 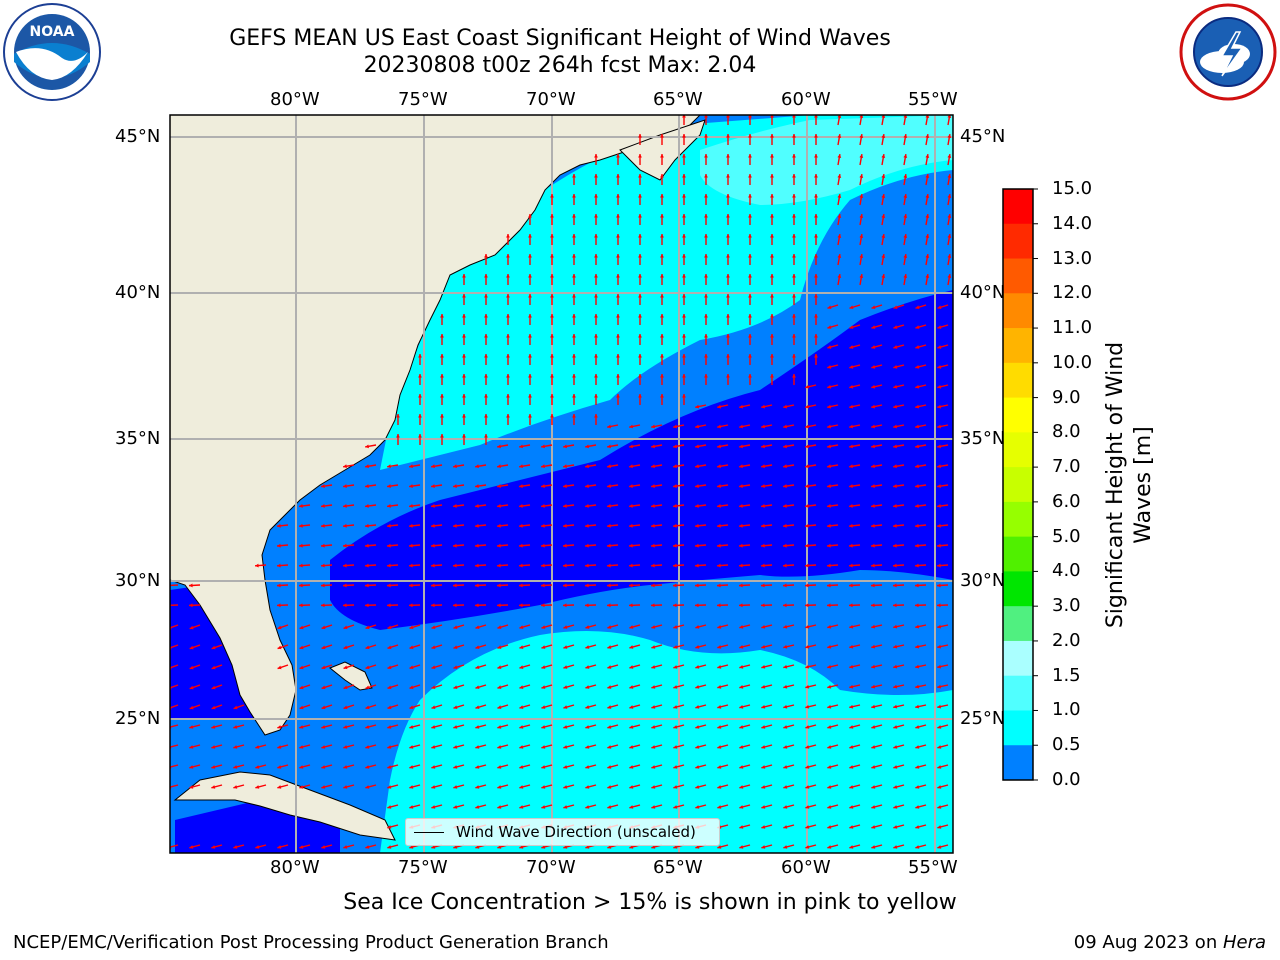 What do you see at coordinates (174, 726) in the screenshot?
I see `wind-arrow` at bounding box center [174, 726].